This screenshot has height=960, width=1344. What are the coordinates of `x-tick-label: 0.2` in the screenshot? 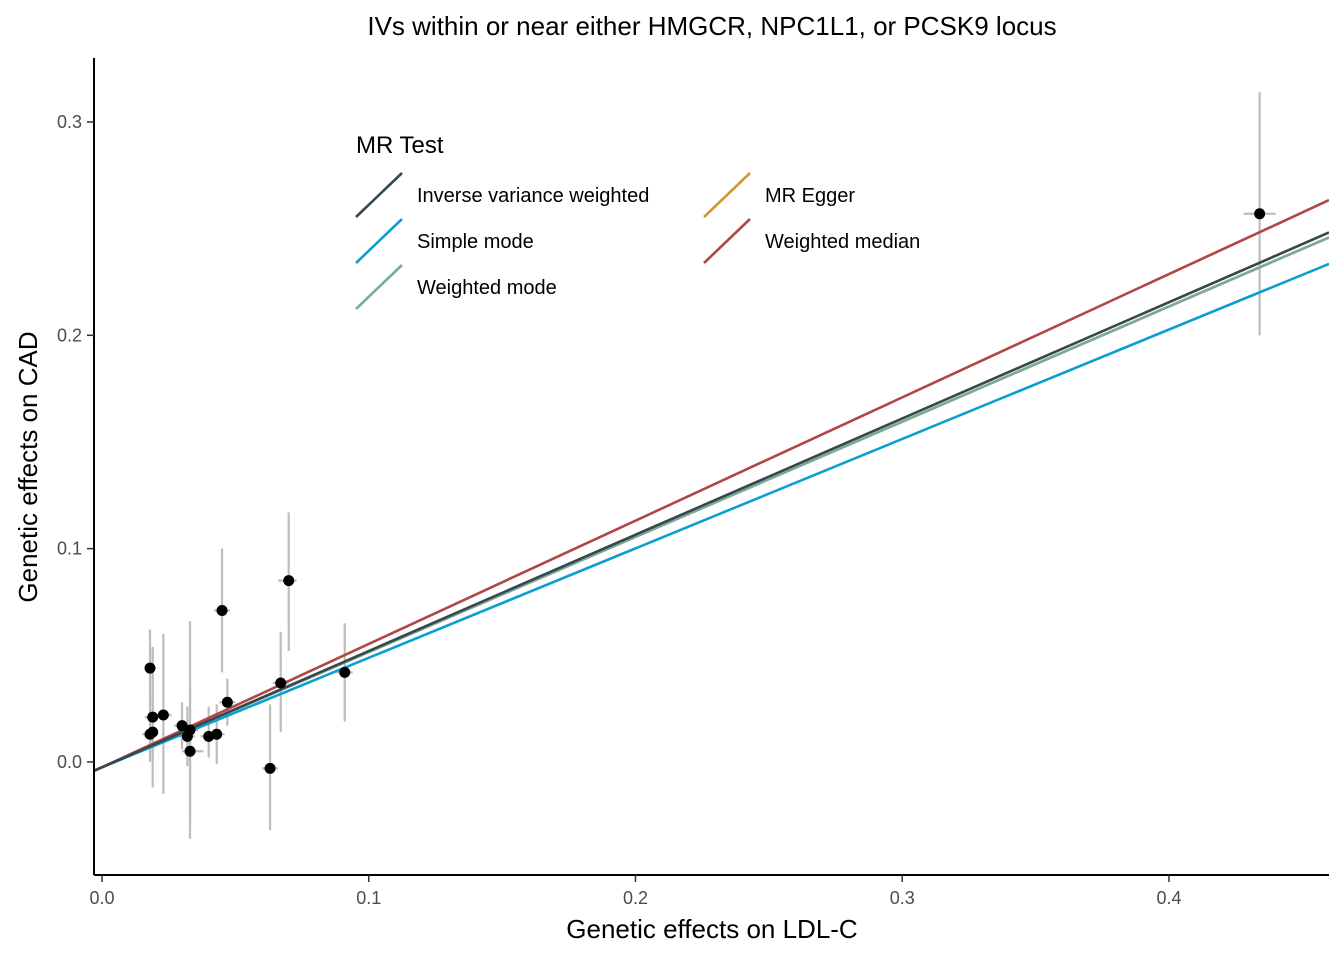 It's located at (635, 898).